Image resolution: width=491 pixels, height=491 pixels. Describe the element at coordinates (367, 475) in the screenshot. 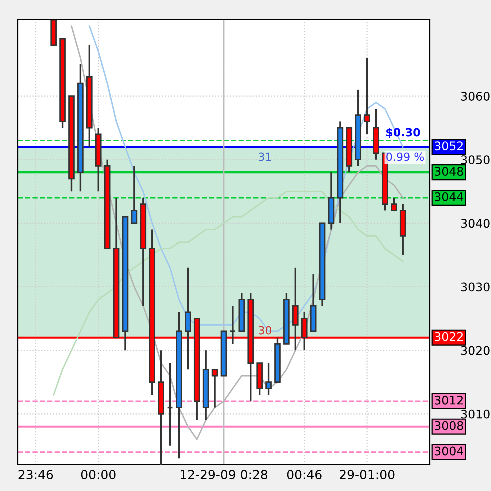

I see `x-tick-label: 29-01:00` at that location.